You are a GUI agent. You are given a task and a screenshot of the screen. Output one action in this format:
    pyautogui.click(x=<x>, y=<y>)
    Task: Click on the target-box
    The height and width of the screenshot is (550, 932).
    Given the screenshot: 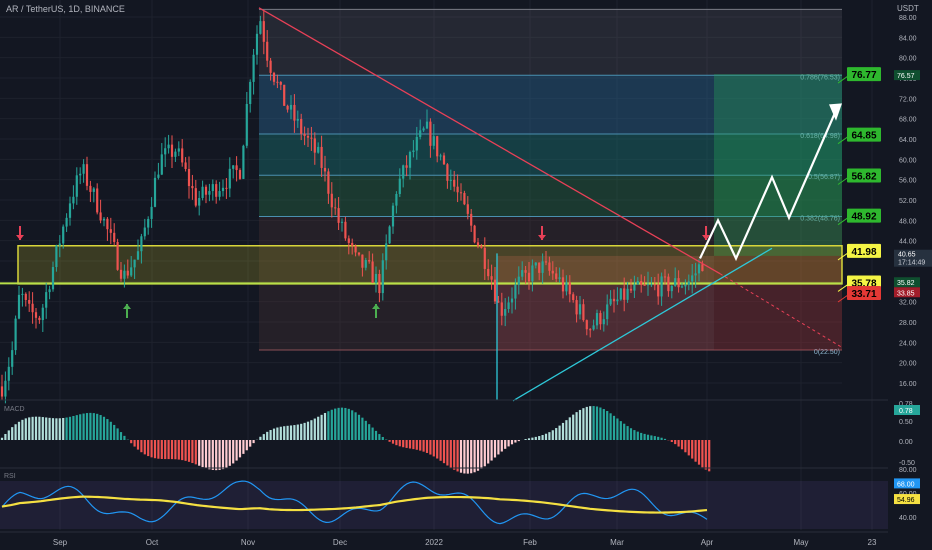 What is the action you would take?
    pyautogui.click(x=864, y=282)
    